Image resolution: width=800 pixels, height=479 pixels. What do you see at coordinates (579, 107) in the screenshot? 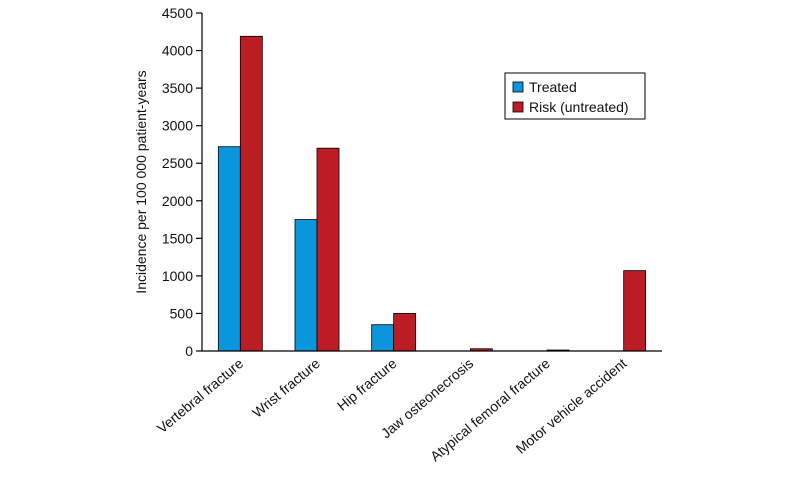
I see `legend-label: Risk (untreated)` at bounding box center [579, 107].